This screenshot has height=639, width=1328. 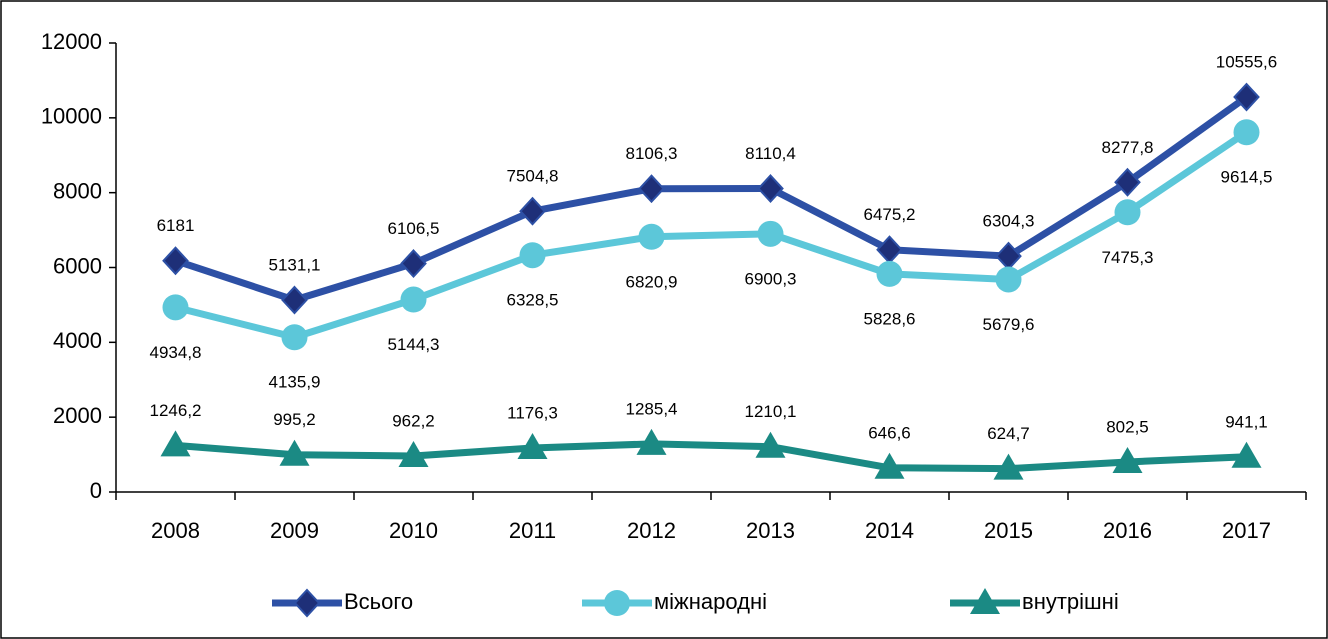 I want to click on y-tick-label: 6000, so click(x=77, y=265).